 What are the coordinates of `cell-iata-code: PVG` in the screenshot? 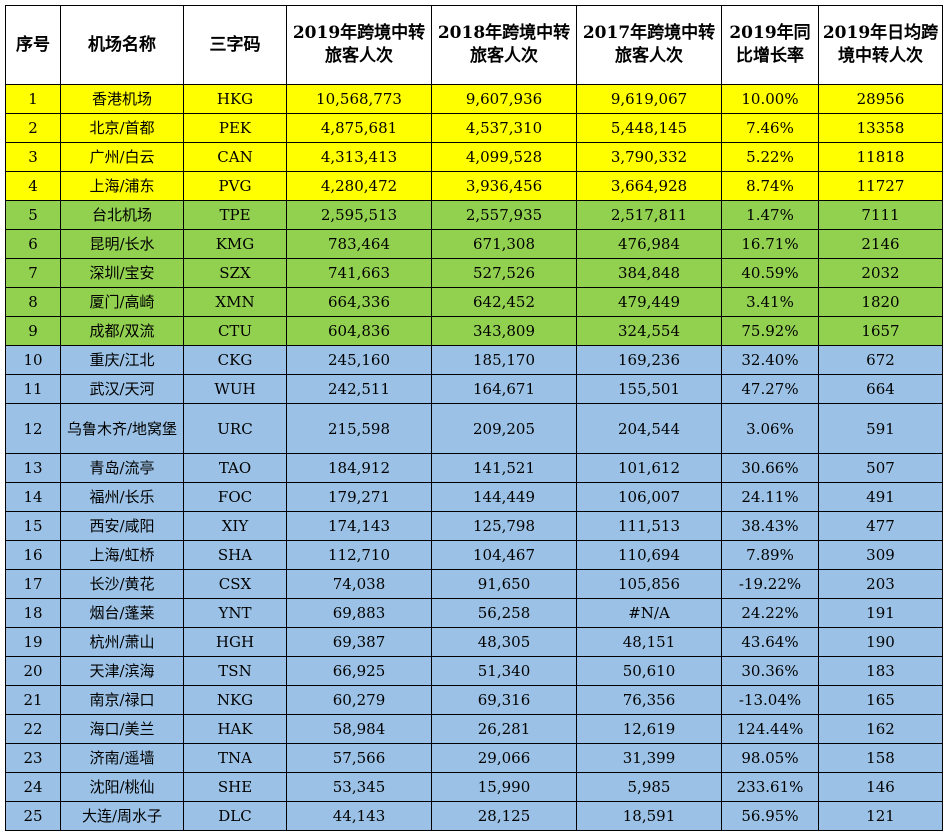 It's located at (235, 186).